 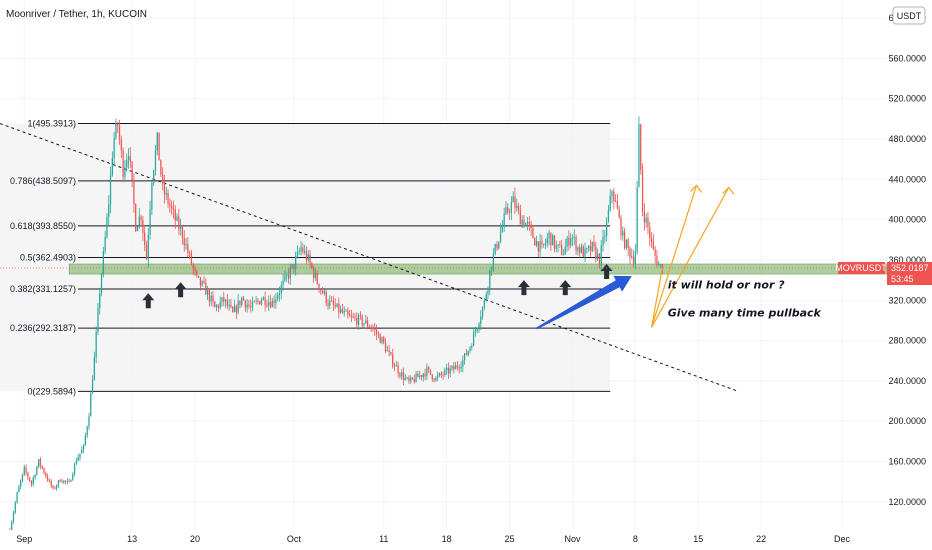 I want to click on x-tick-label: Sep, so click(x=24, y=539).